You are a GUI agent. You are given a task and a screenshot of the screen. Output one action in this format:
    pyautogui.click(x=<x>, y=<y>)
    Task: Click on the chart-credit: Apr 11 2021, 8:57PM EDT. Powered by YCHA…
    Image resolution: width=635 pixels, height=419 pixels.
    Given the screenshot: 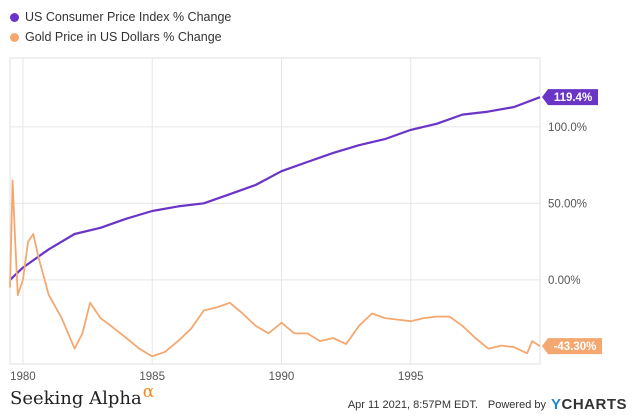 What is the action you would take?
    pyautogui.click(x=487, y=404)
    